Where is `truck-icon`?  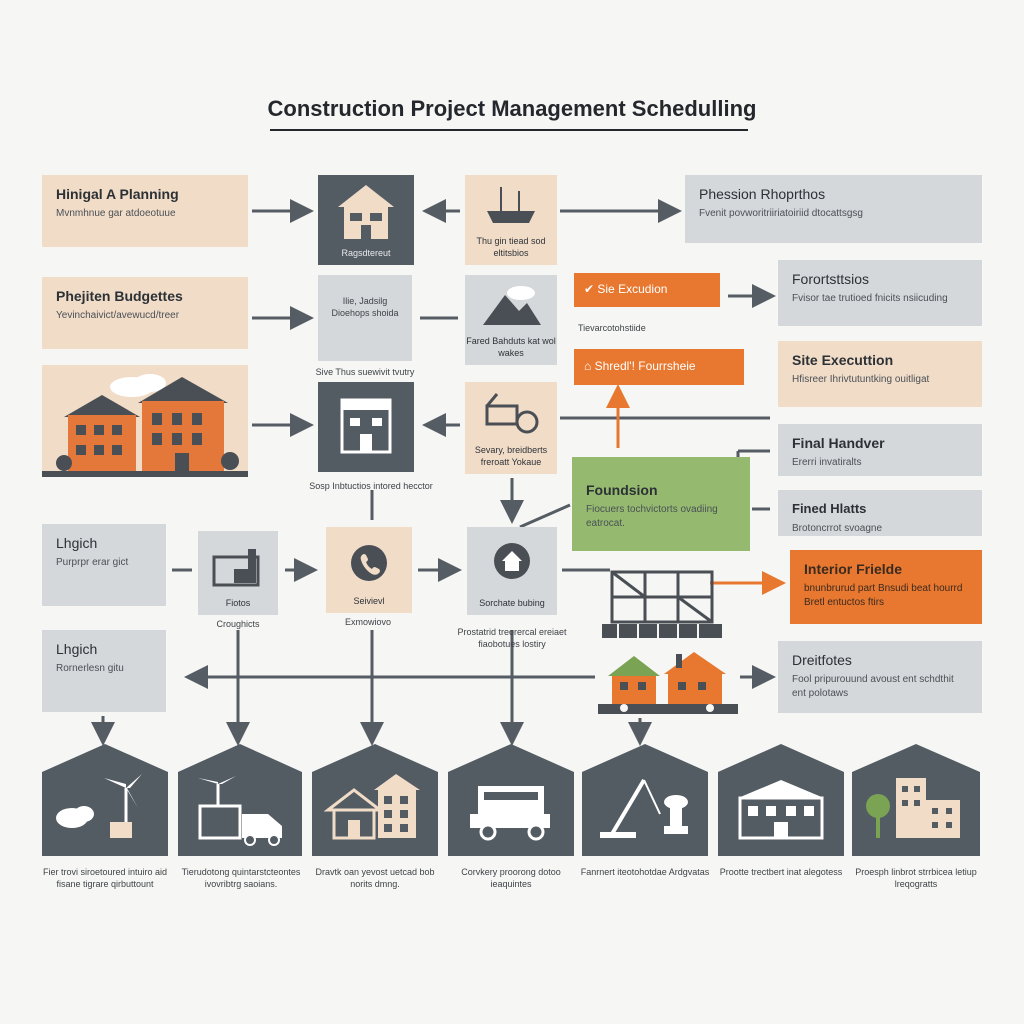 truck-icon is located at coordinates (510, 813).